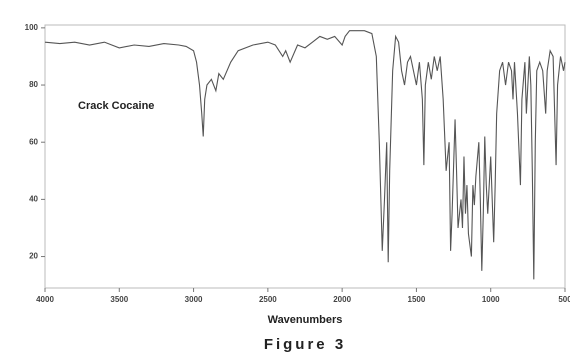  I want to click on x-tick-label: 1500, so click(417, 299).